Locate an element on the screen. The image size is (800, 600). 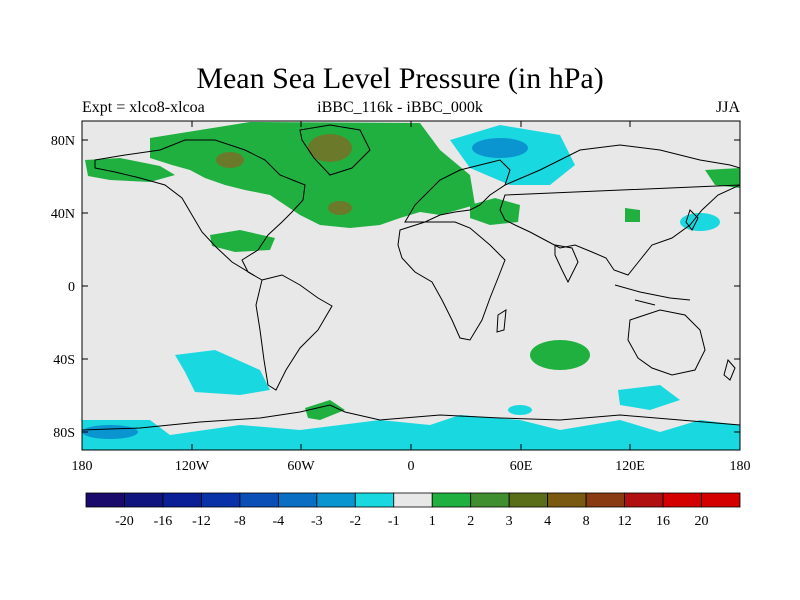
lat-label-80s: 80S is located at coordinates (64, 433).